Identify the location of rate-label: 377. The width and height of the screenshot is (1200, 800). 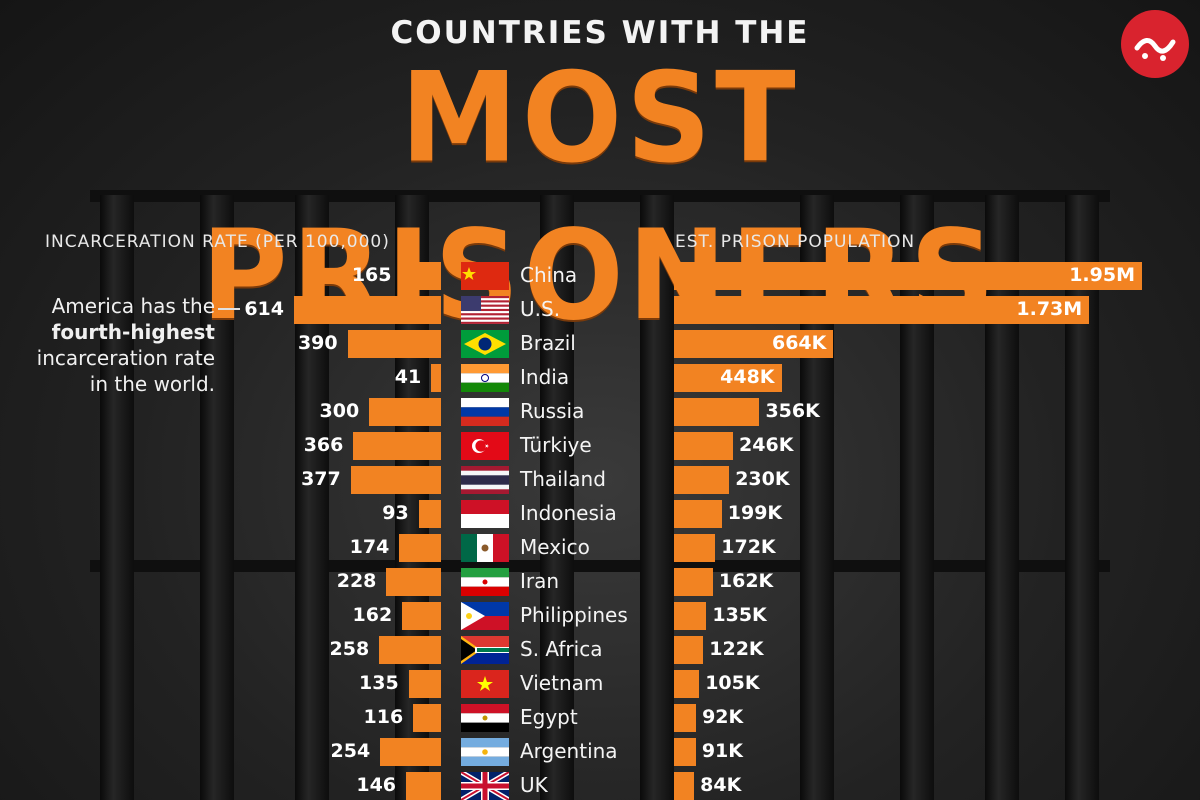
(321, 479).